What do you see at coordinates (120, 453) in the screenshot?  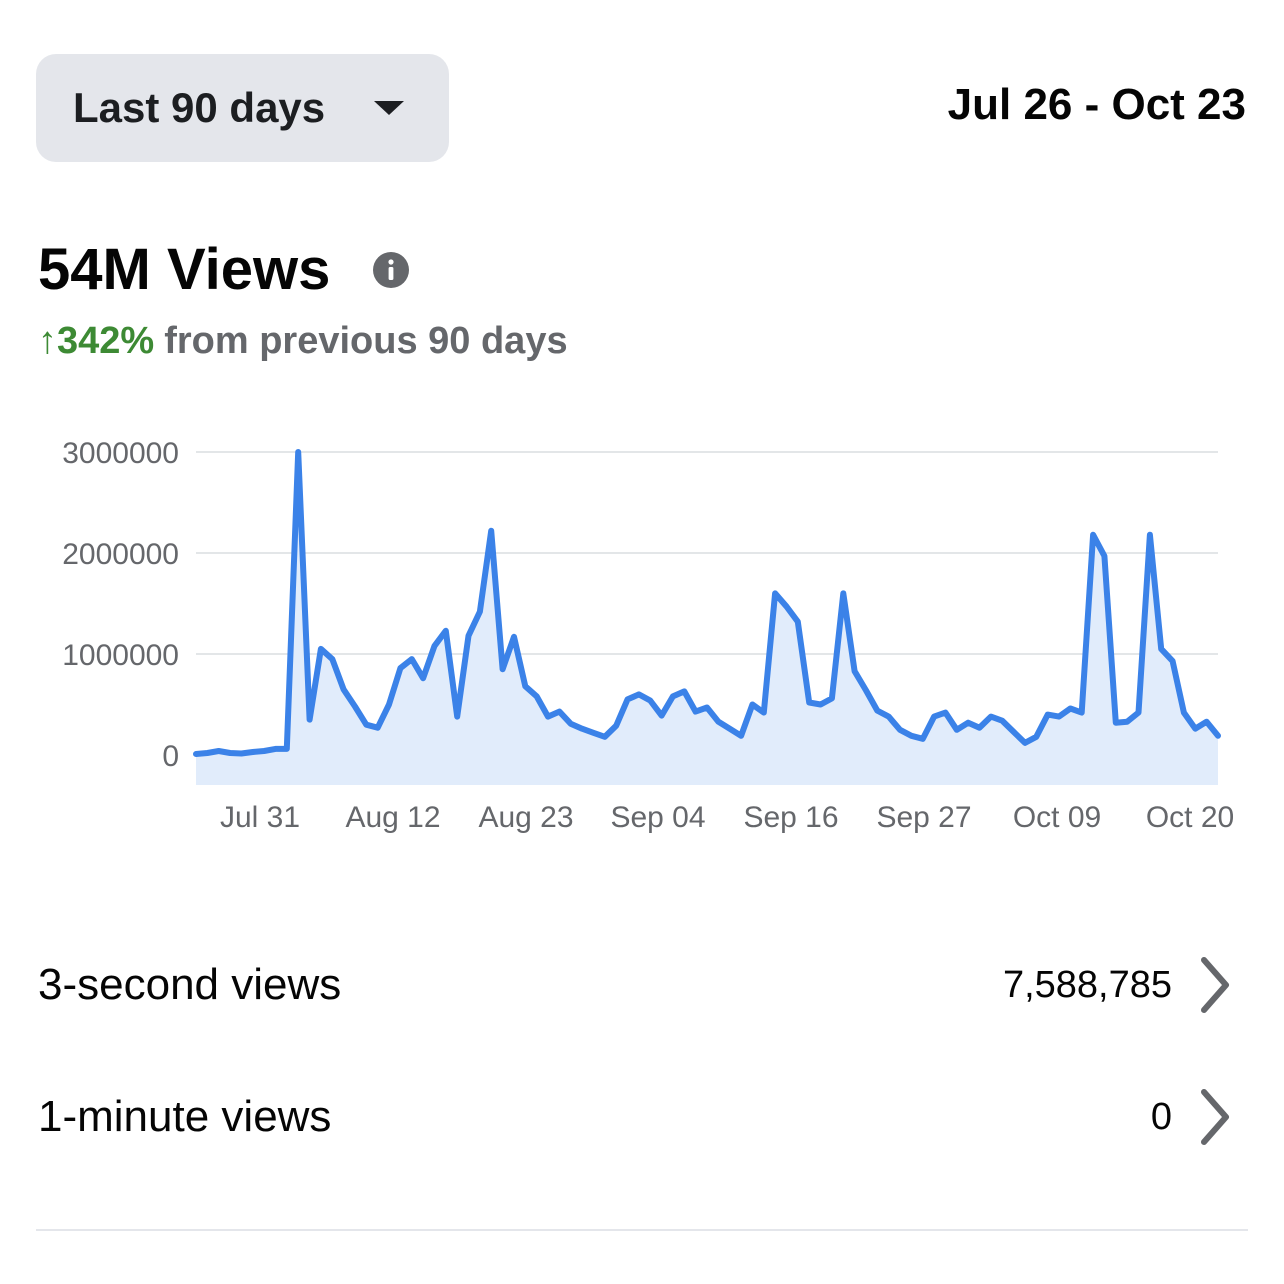 I see `y-tick-label: 3000000` at bounding box center [120, 453].